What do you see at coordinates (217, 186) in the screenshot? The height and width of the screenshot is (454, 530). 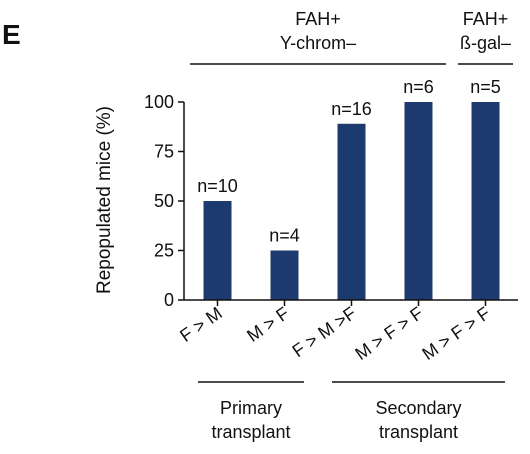 I see `n-label: n=10` at bounding box center [217, 186].